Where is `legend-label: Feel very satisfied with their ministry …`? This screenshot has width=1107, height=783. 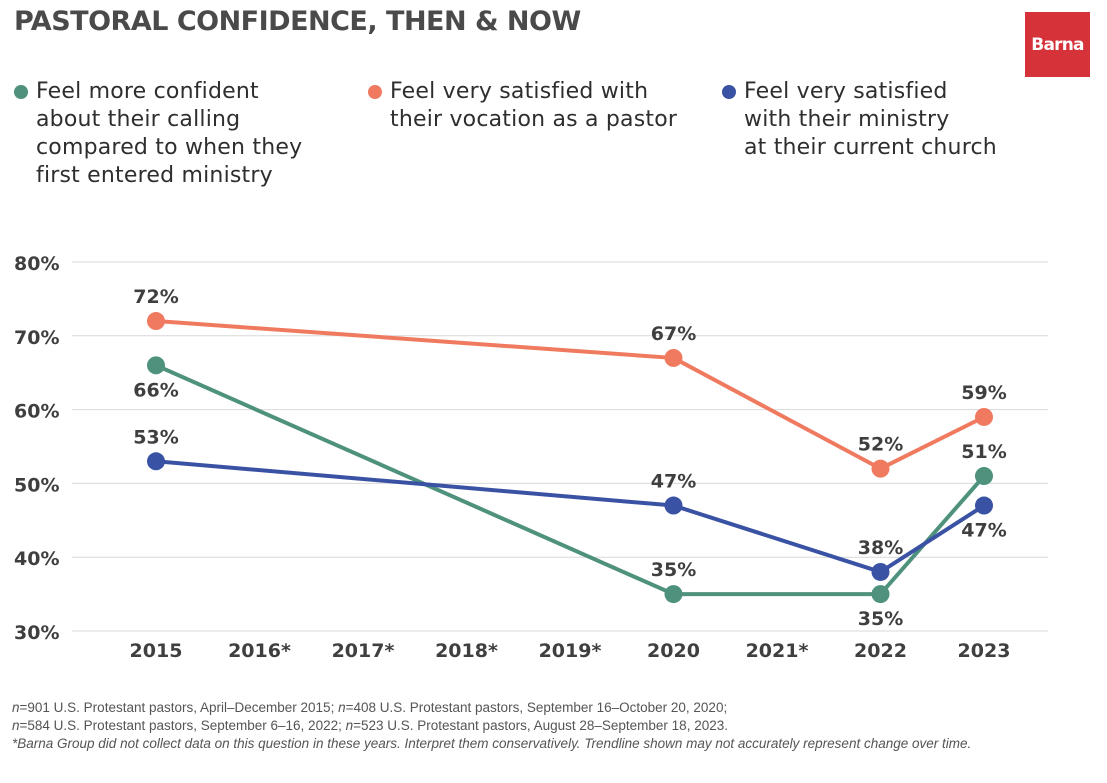
legend-label: Feel very satisfied with their ministry … is located at coordinates (870, 119).